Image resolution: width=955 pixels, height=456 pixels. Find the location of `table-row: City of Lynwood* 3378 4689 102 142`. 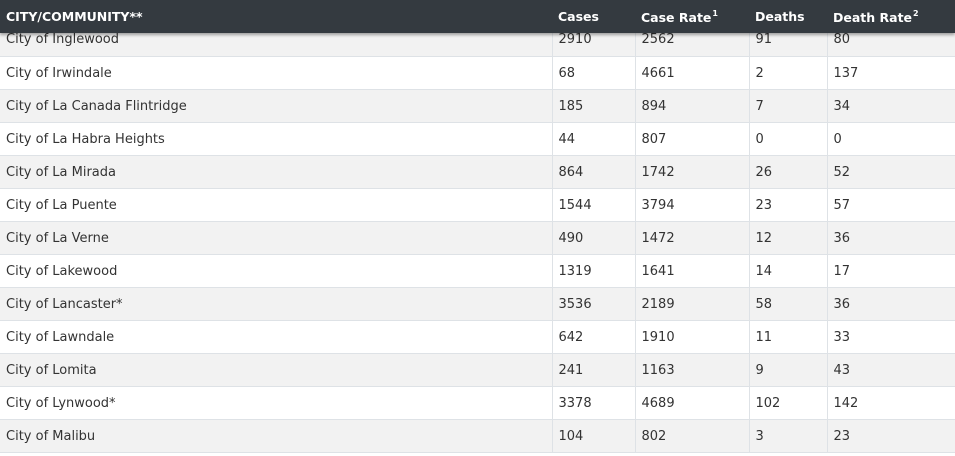

table-row: City of Lynwood* 3378 4689 102 142 is located at coordinates (477, 403).